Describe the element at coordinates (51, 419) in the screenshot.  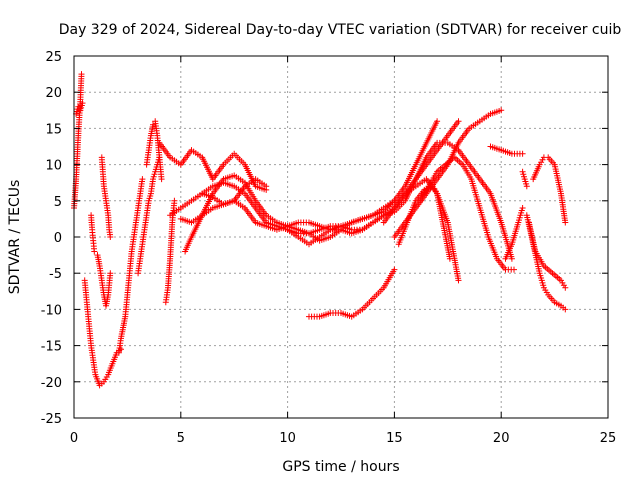
I see `y-tick-label: -25` at that location.